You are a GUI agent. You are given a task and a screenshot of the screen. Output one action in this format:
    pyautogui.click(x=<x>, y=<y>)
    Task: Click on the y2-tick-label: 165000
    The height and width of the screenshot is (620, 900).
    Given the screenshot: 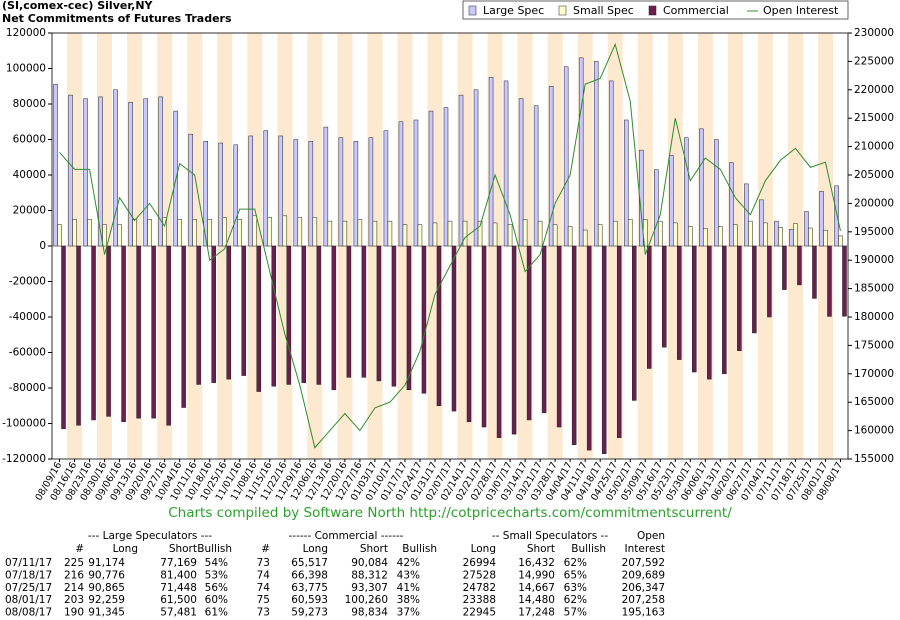 What is the action you would take?
    pyautogui.click(x=874, y=402)
    